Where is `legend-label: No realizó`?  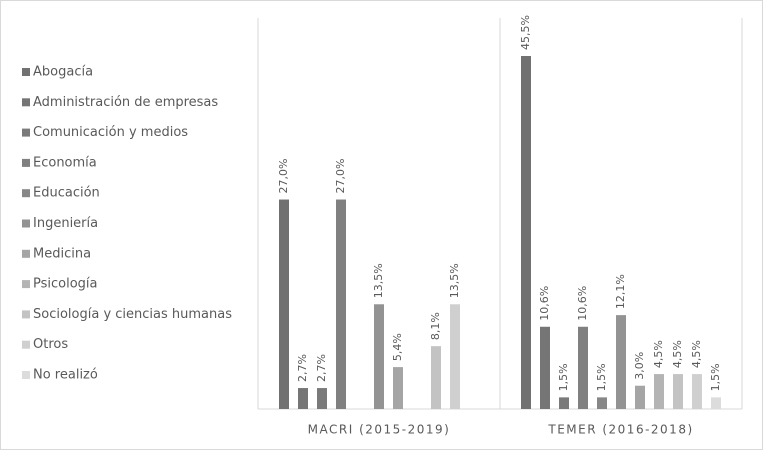 legend-label: No realizó is located at coordinates (65, 375).